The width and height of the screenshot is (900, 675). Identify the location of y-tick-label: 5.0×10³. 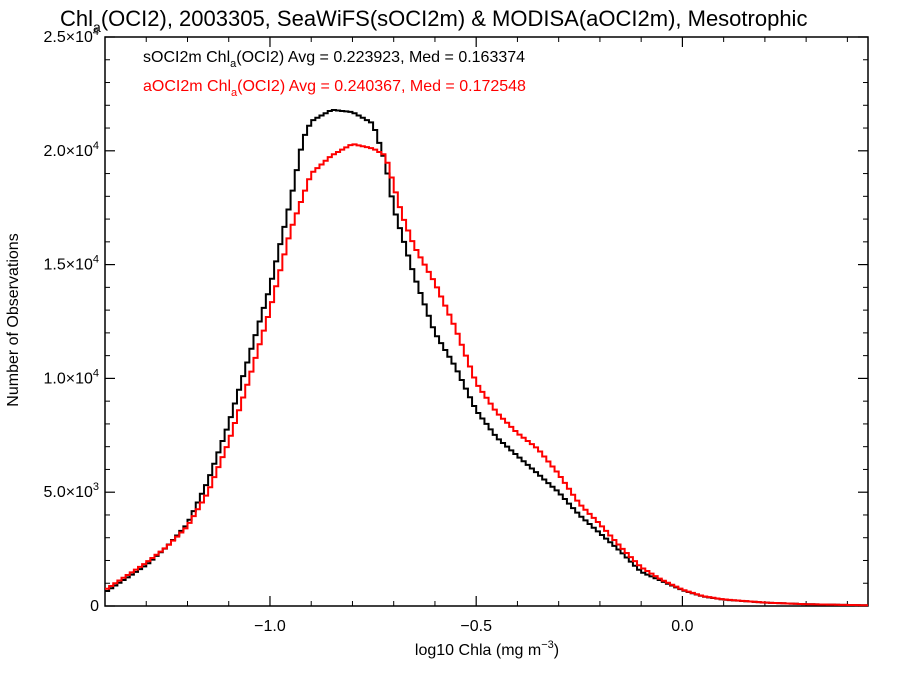
(71, 491).